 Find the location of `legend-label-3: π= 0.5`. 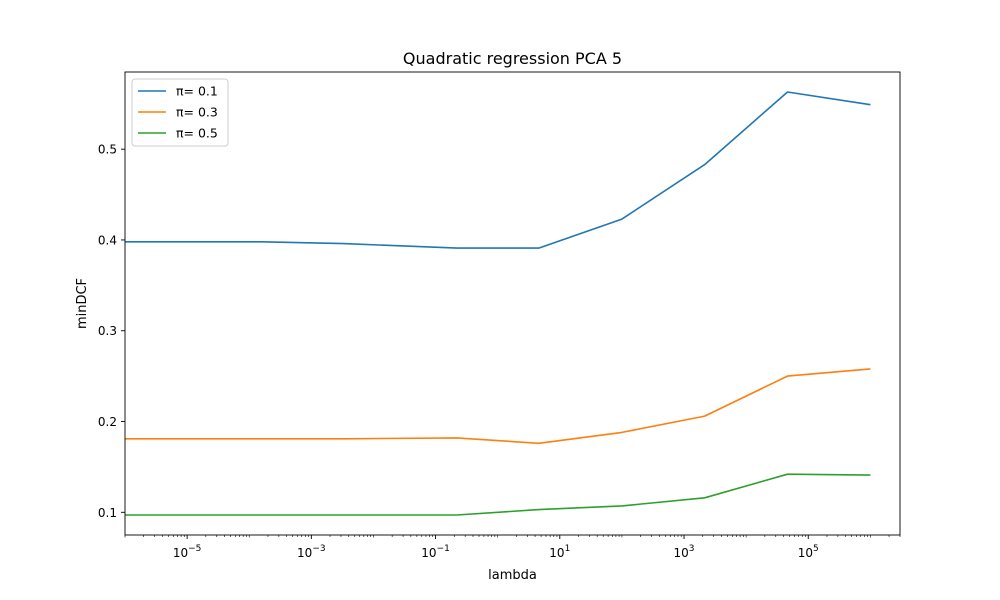

legend-label-3: π= 0.5 is located at coordinates (197, 133).